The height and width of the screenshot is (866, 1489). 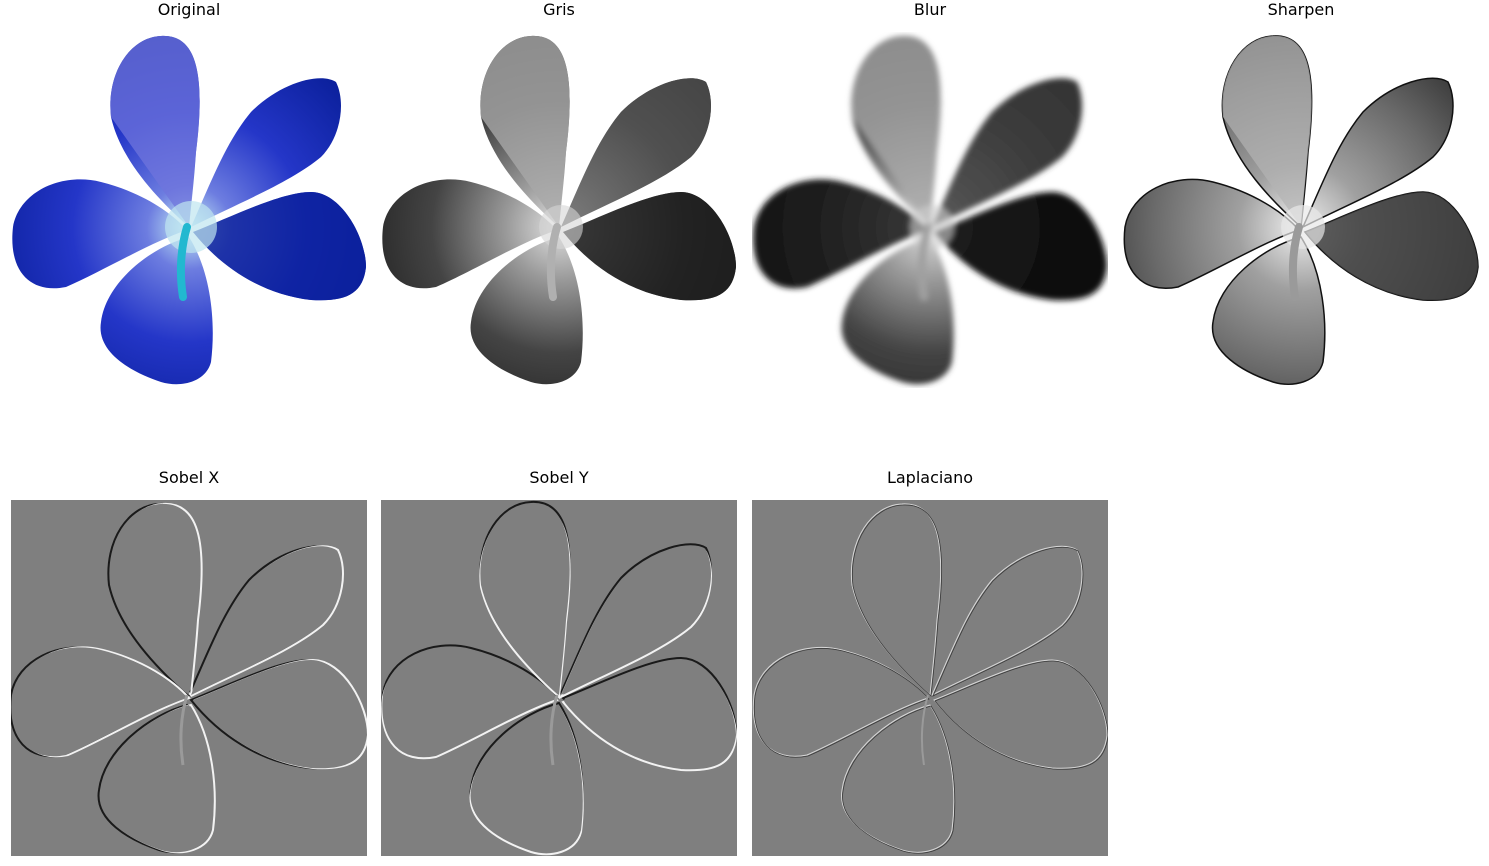 I want to click on flower-grayscale-image, so click(x=559, y=210).